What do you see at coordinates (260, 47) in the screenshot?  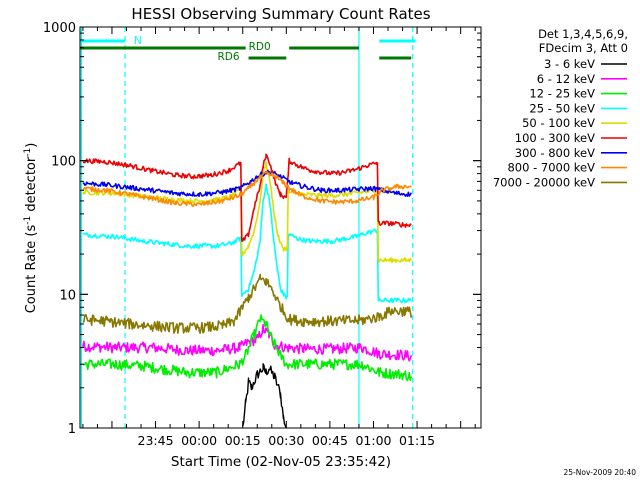 I see `state-bar-label-rd0: RD0` at bounding box center [260, 47].